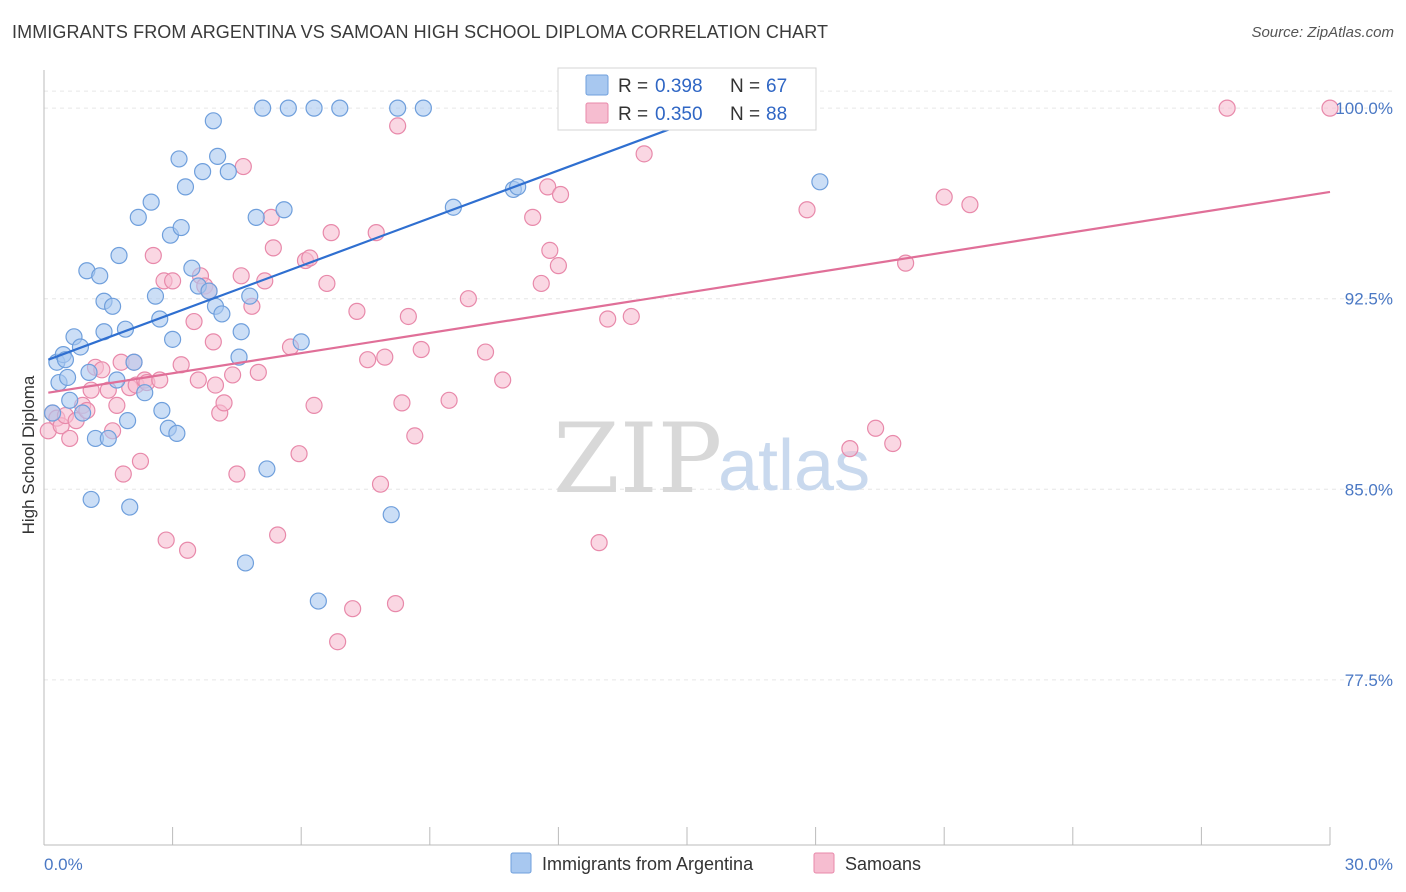  I want to click on legend-swatch-argentina, so click(597, 85).